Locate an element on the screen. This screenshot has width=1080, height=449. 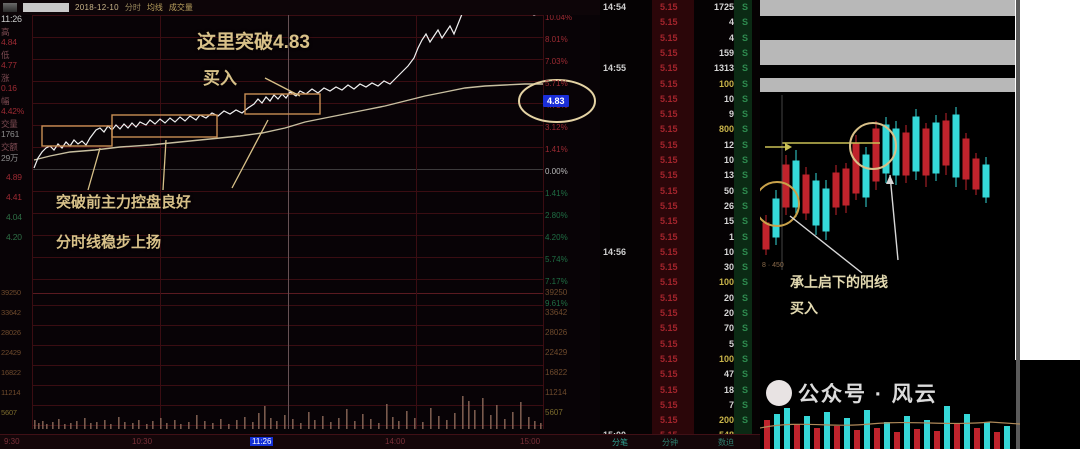
tick-volume: 26 is located at coordinates (728, 205).